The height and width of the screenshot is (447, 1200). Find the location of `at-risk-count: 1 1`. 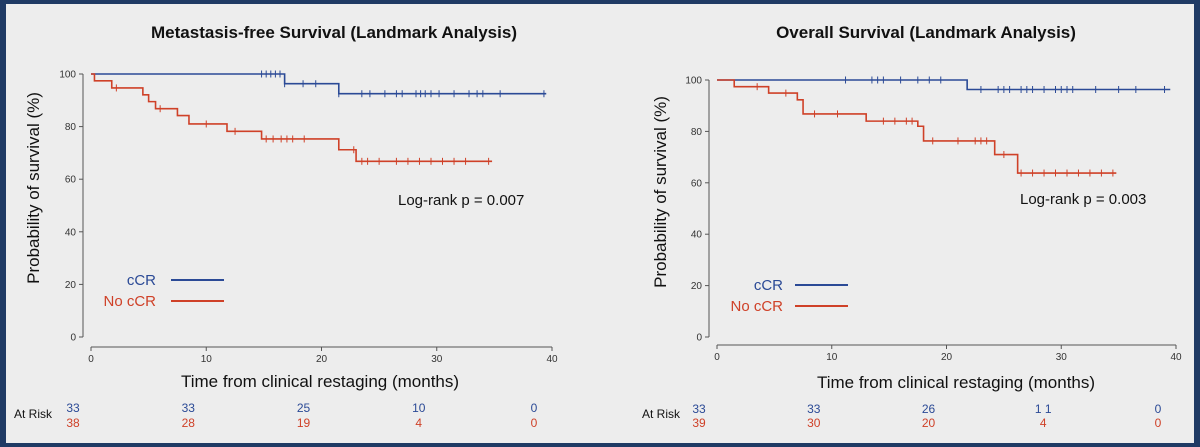

at-risk-count: 1 1 is located at coordinates (1043, 409).